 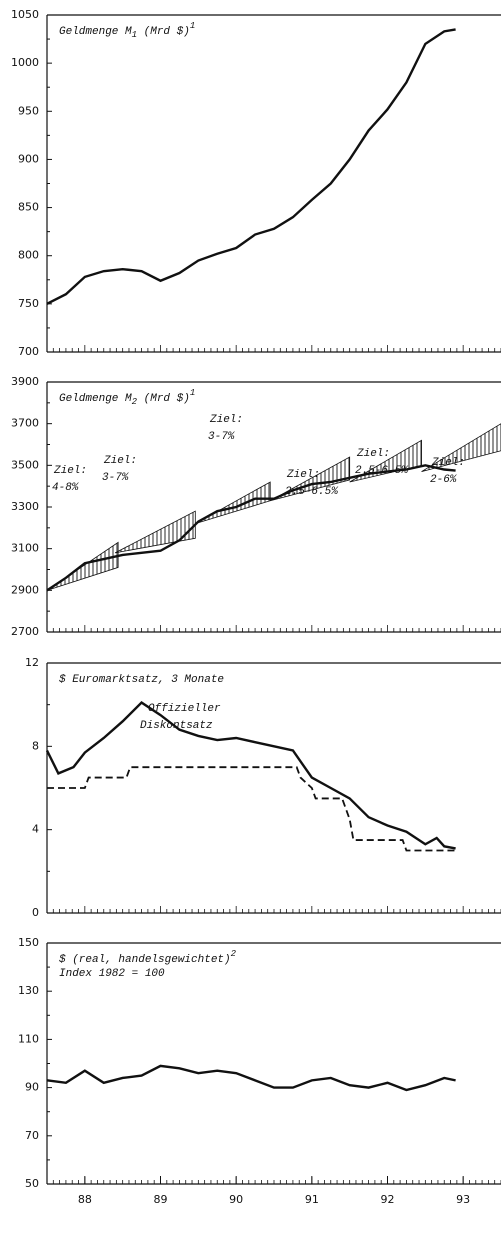 What do you see at coordinates (28, 351) in the screenshot?
I see `y-tick-label: 700` at bounding box center [28, 351].